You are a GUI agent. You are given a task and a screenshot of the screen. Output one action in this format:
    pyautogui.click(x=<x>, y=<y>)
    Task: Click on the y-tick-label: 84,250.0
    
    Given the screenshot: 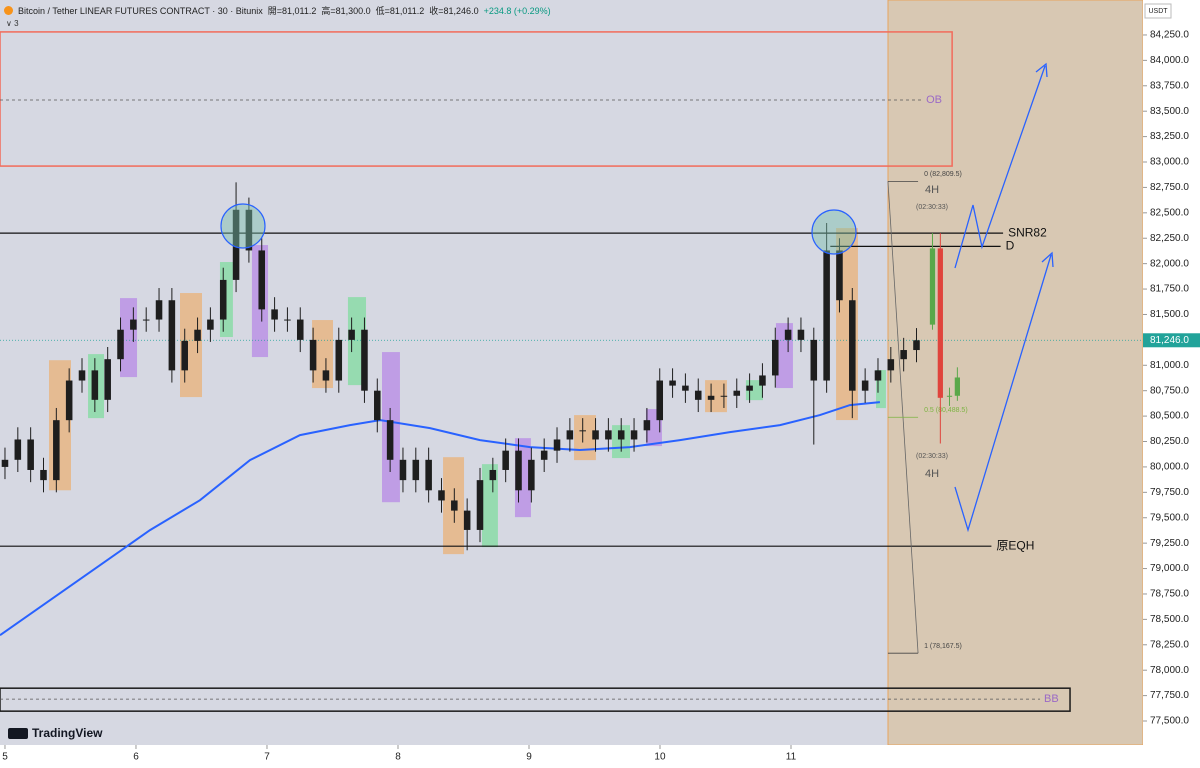 What is the action you would take?
    pyautogui.click(x=1169, y=35)
    